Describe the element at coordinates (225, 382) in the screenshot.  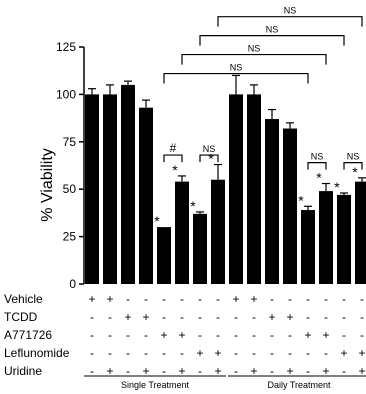
I see `treatment-groups: Single Treatment Daily Treatment` at that location.